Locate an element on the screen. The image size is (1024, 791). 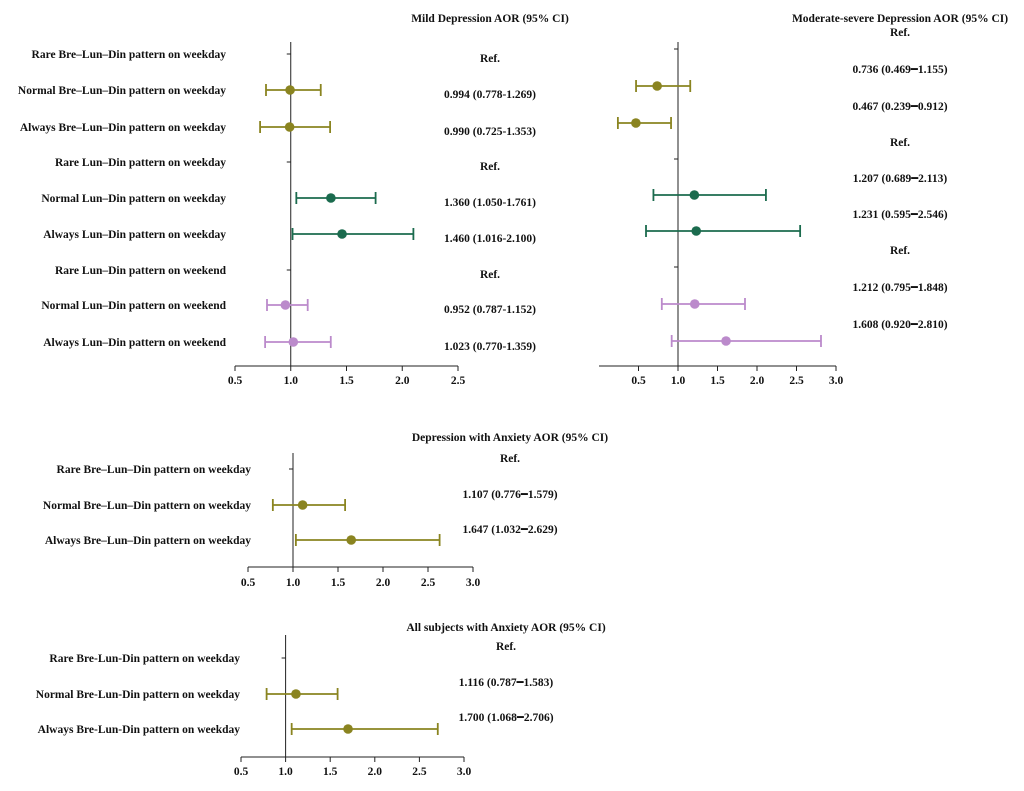
chart-title: All subjects with Anxiety AOR (95% CI) is located at coordinates (506, 628).